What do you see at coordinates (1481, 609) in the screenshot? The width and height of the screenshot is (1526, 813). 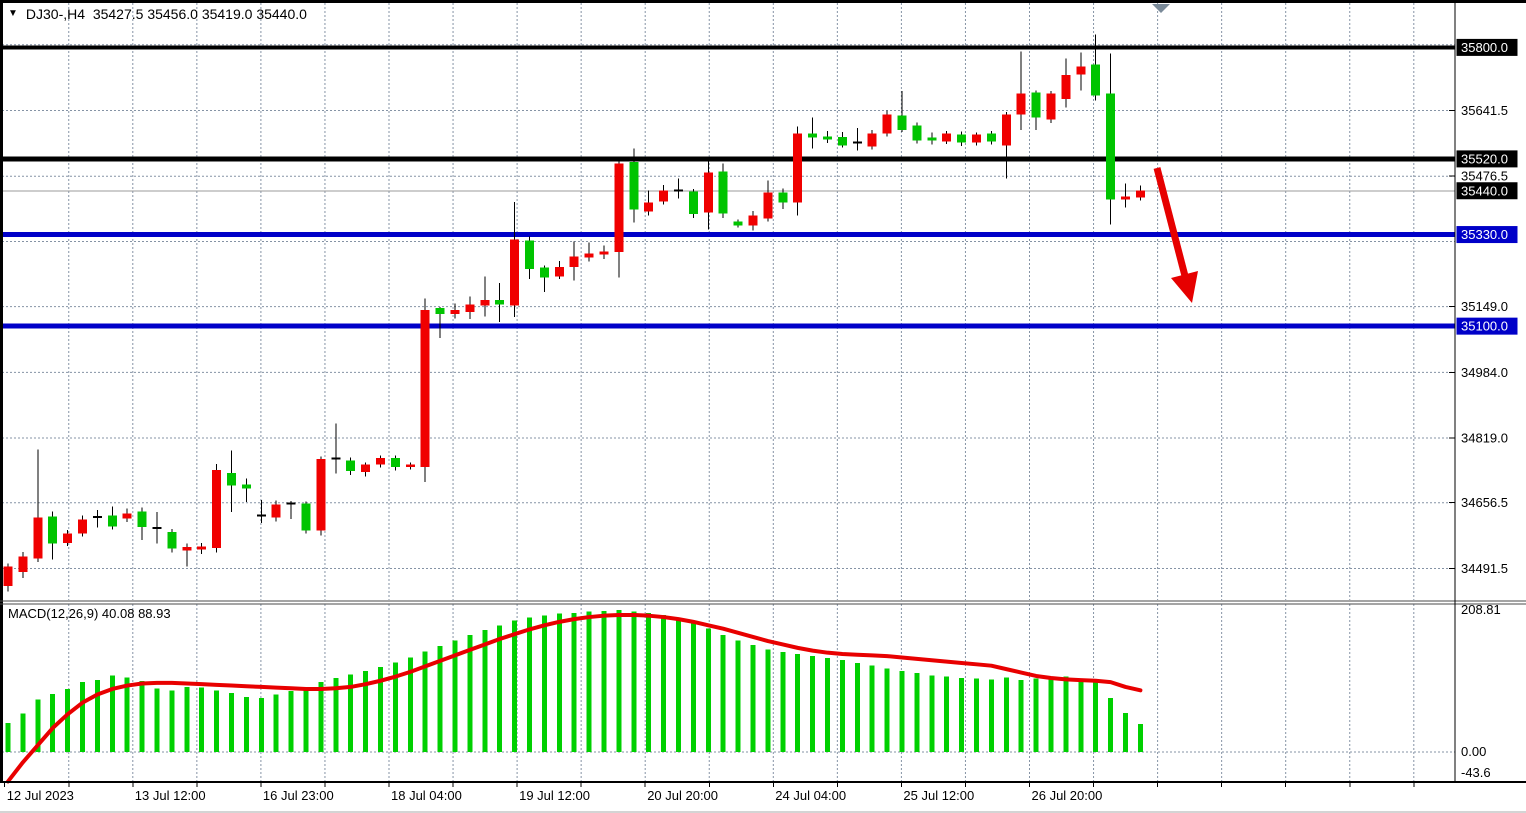 I see `macd-axis-label-max: 208.81` at bounding box center [1481, 609].